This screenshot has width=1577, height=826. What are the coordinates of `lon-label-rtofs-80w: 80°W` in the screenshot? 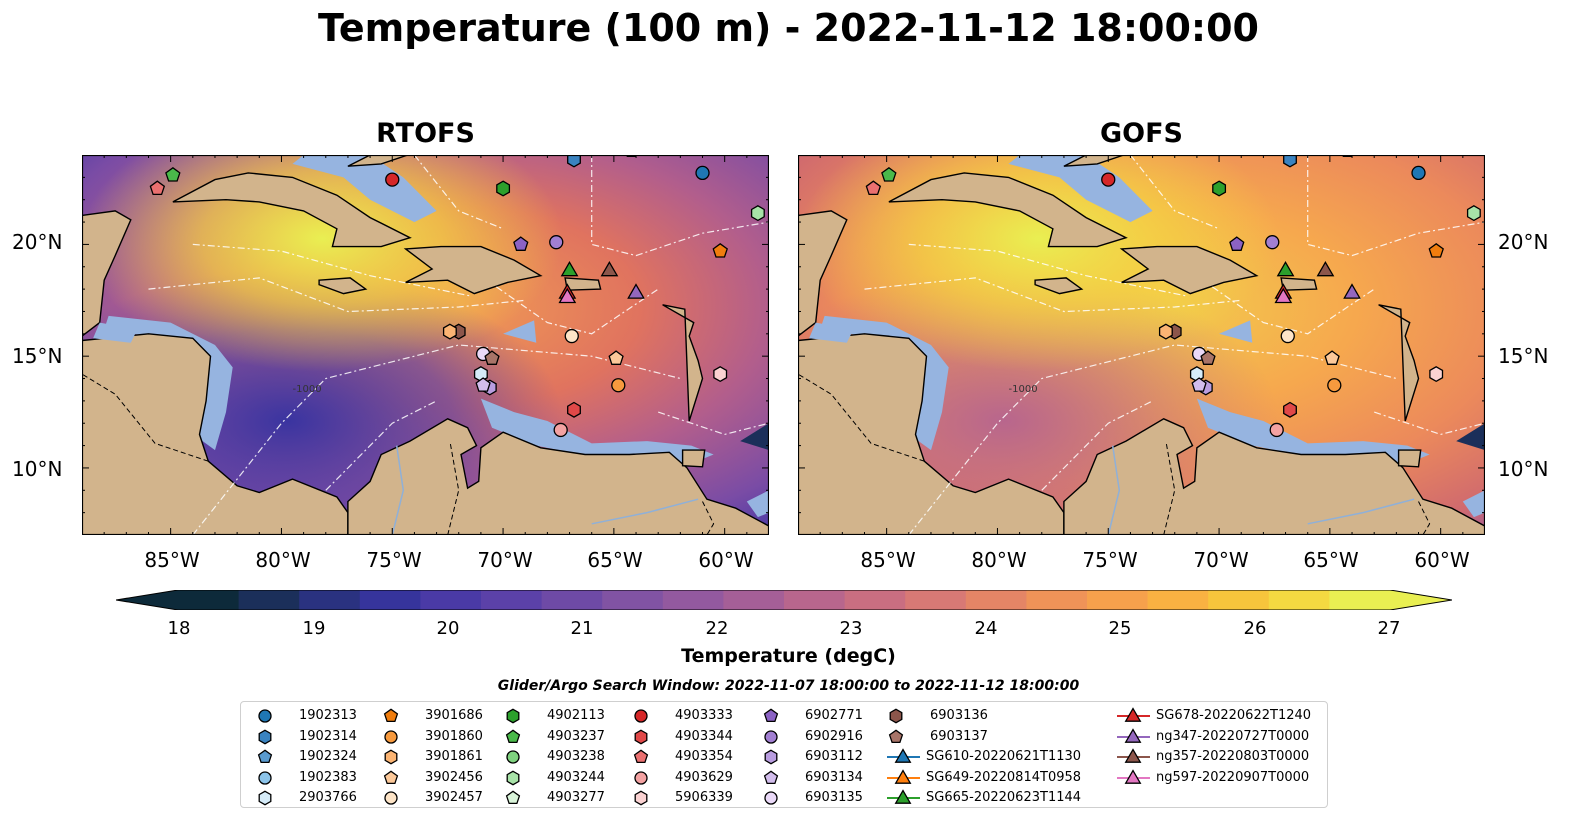 It's located at (283, 560).